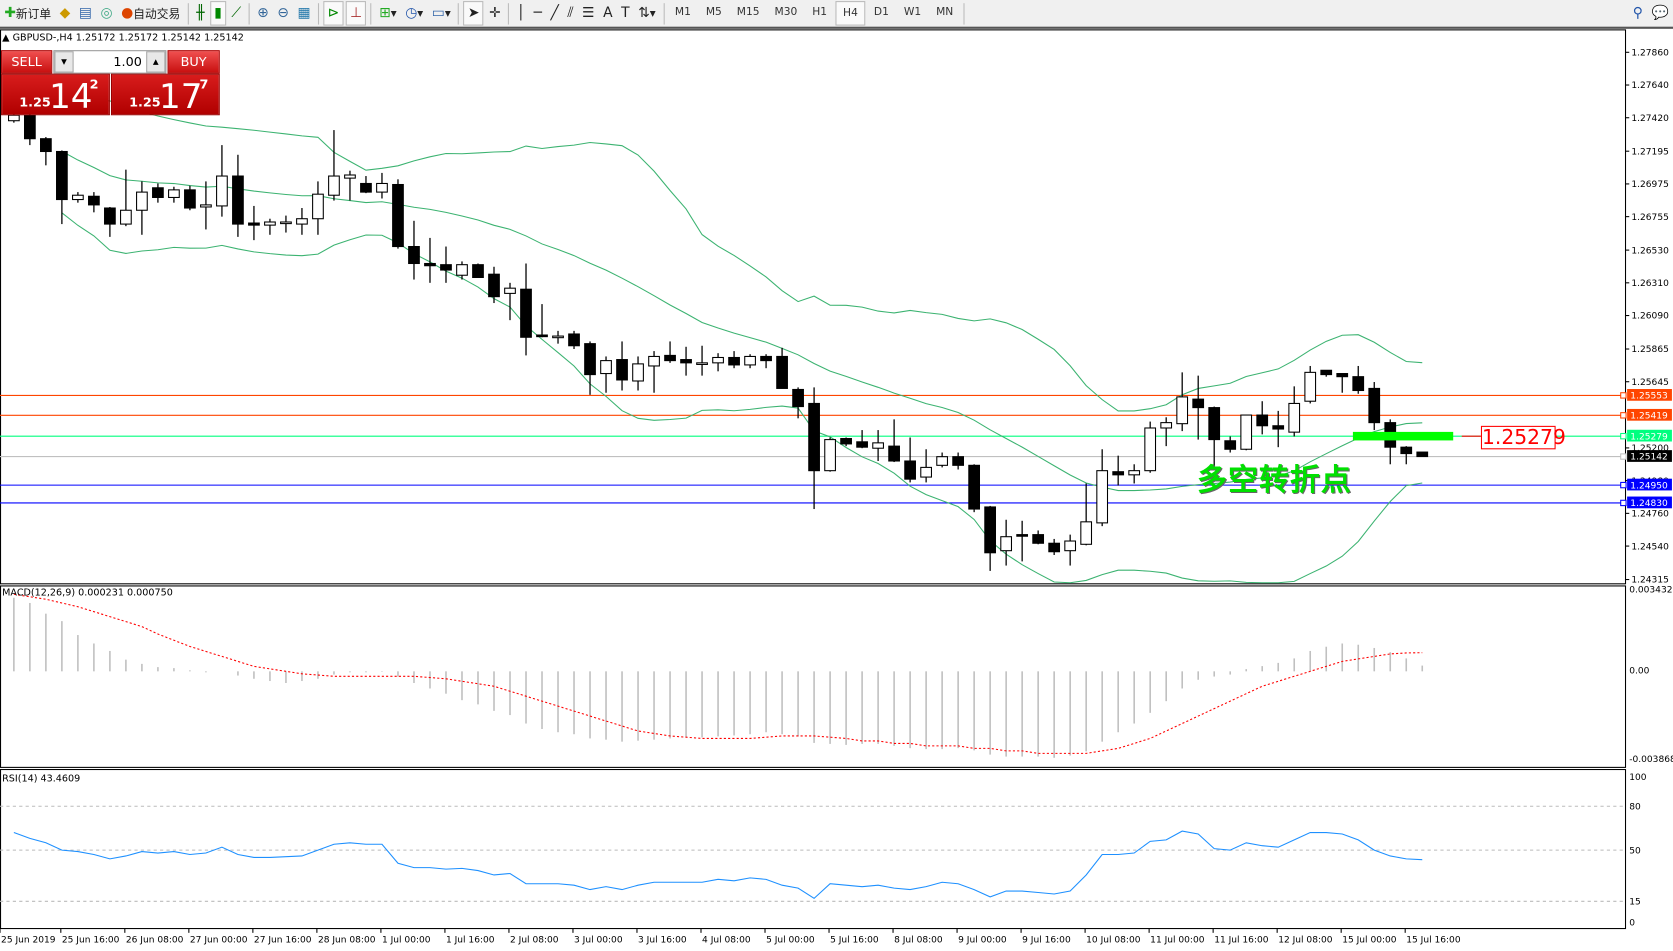 This screenshot has height=951, width=1673. What do you see at coordinates (820, 12) in the screenshot?
I see `timeframe-h1: H1` at bounding box center [820, 12].